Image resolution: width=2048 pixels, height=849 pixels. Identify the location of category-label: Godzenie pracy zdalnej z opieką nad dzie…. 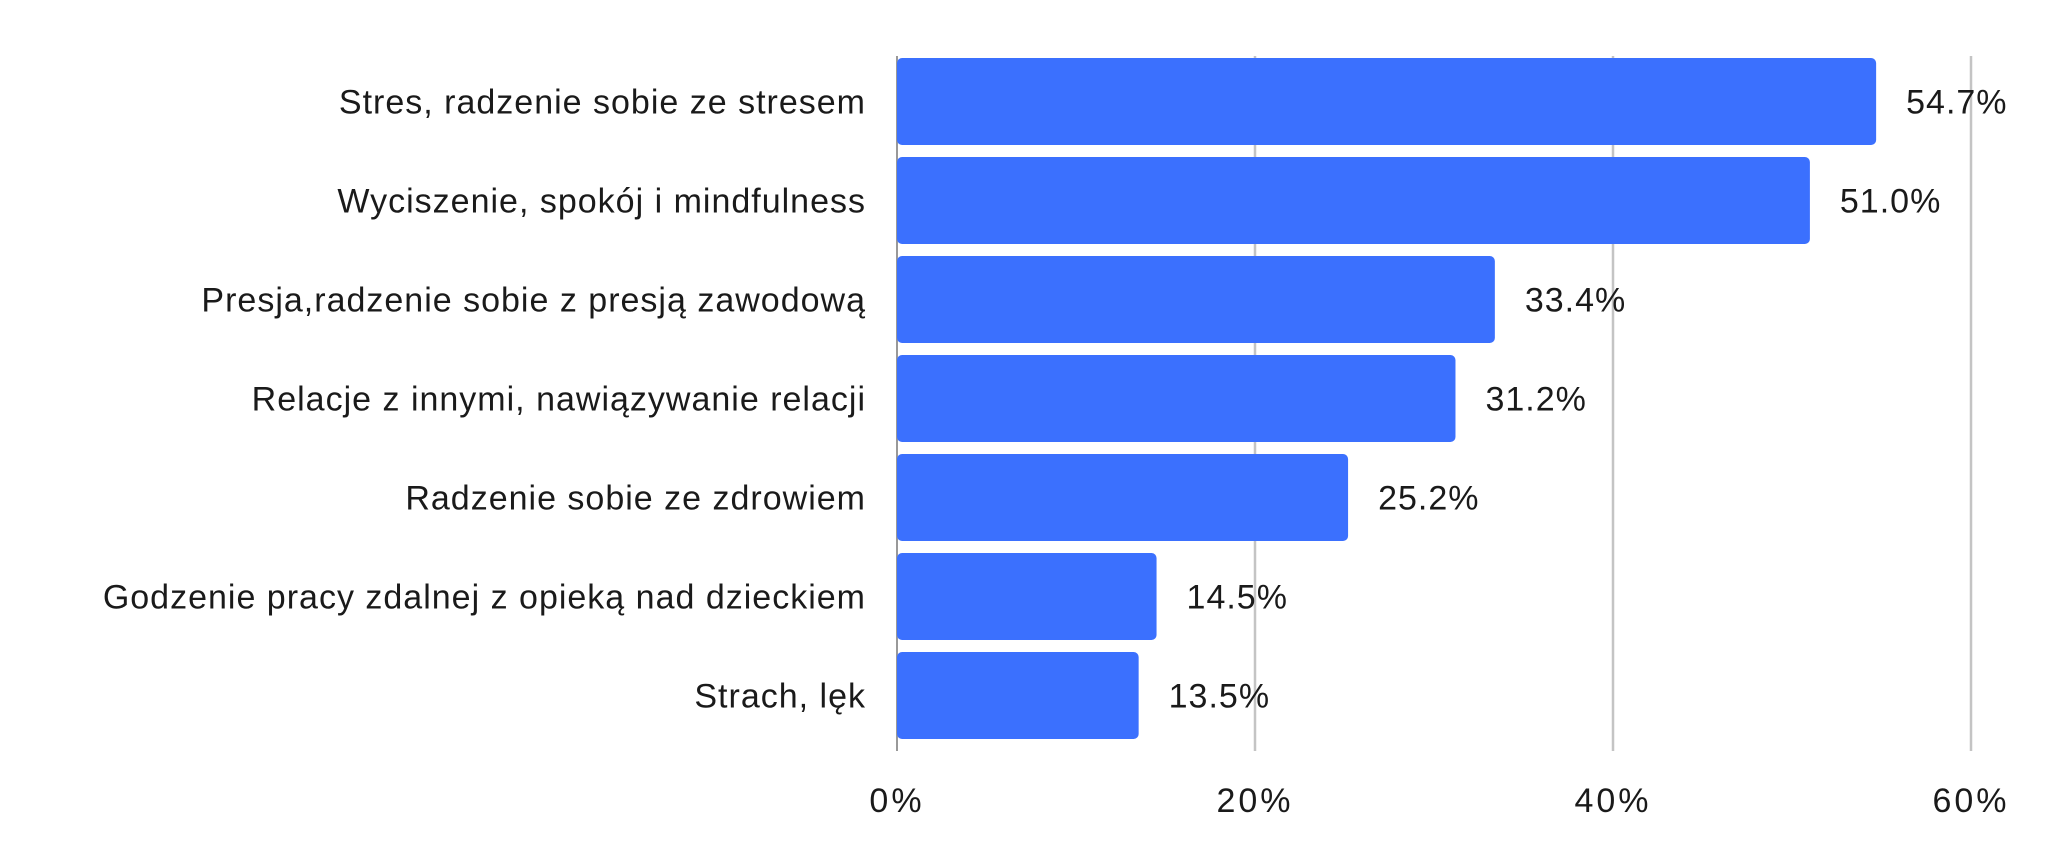
(484, 598).